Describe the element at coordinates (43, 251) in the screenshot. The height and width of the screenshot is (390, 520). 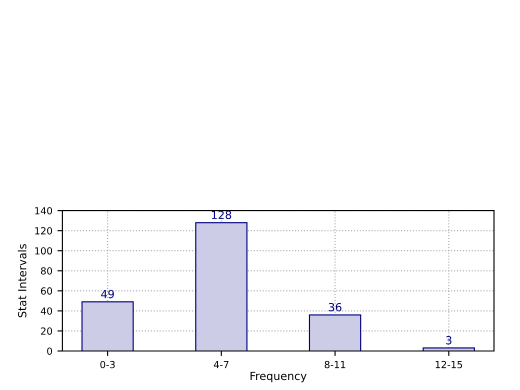
I see `y-tick-label: 100` at that location.